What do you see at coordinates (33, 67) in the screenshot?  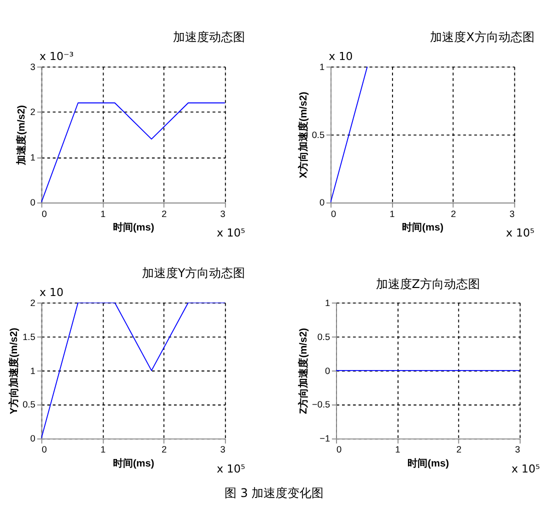 I see `y-tick-label: 3` at bounding box center [33, 67].